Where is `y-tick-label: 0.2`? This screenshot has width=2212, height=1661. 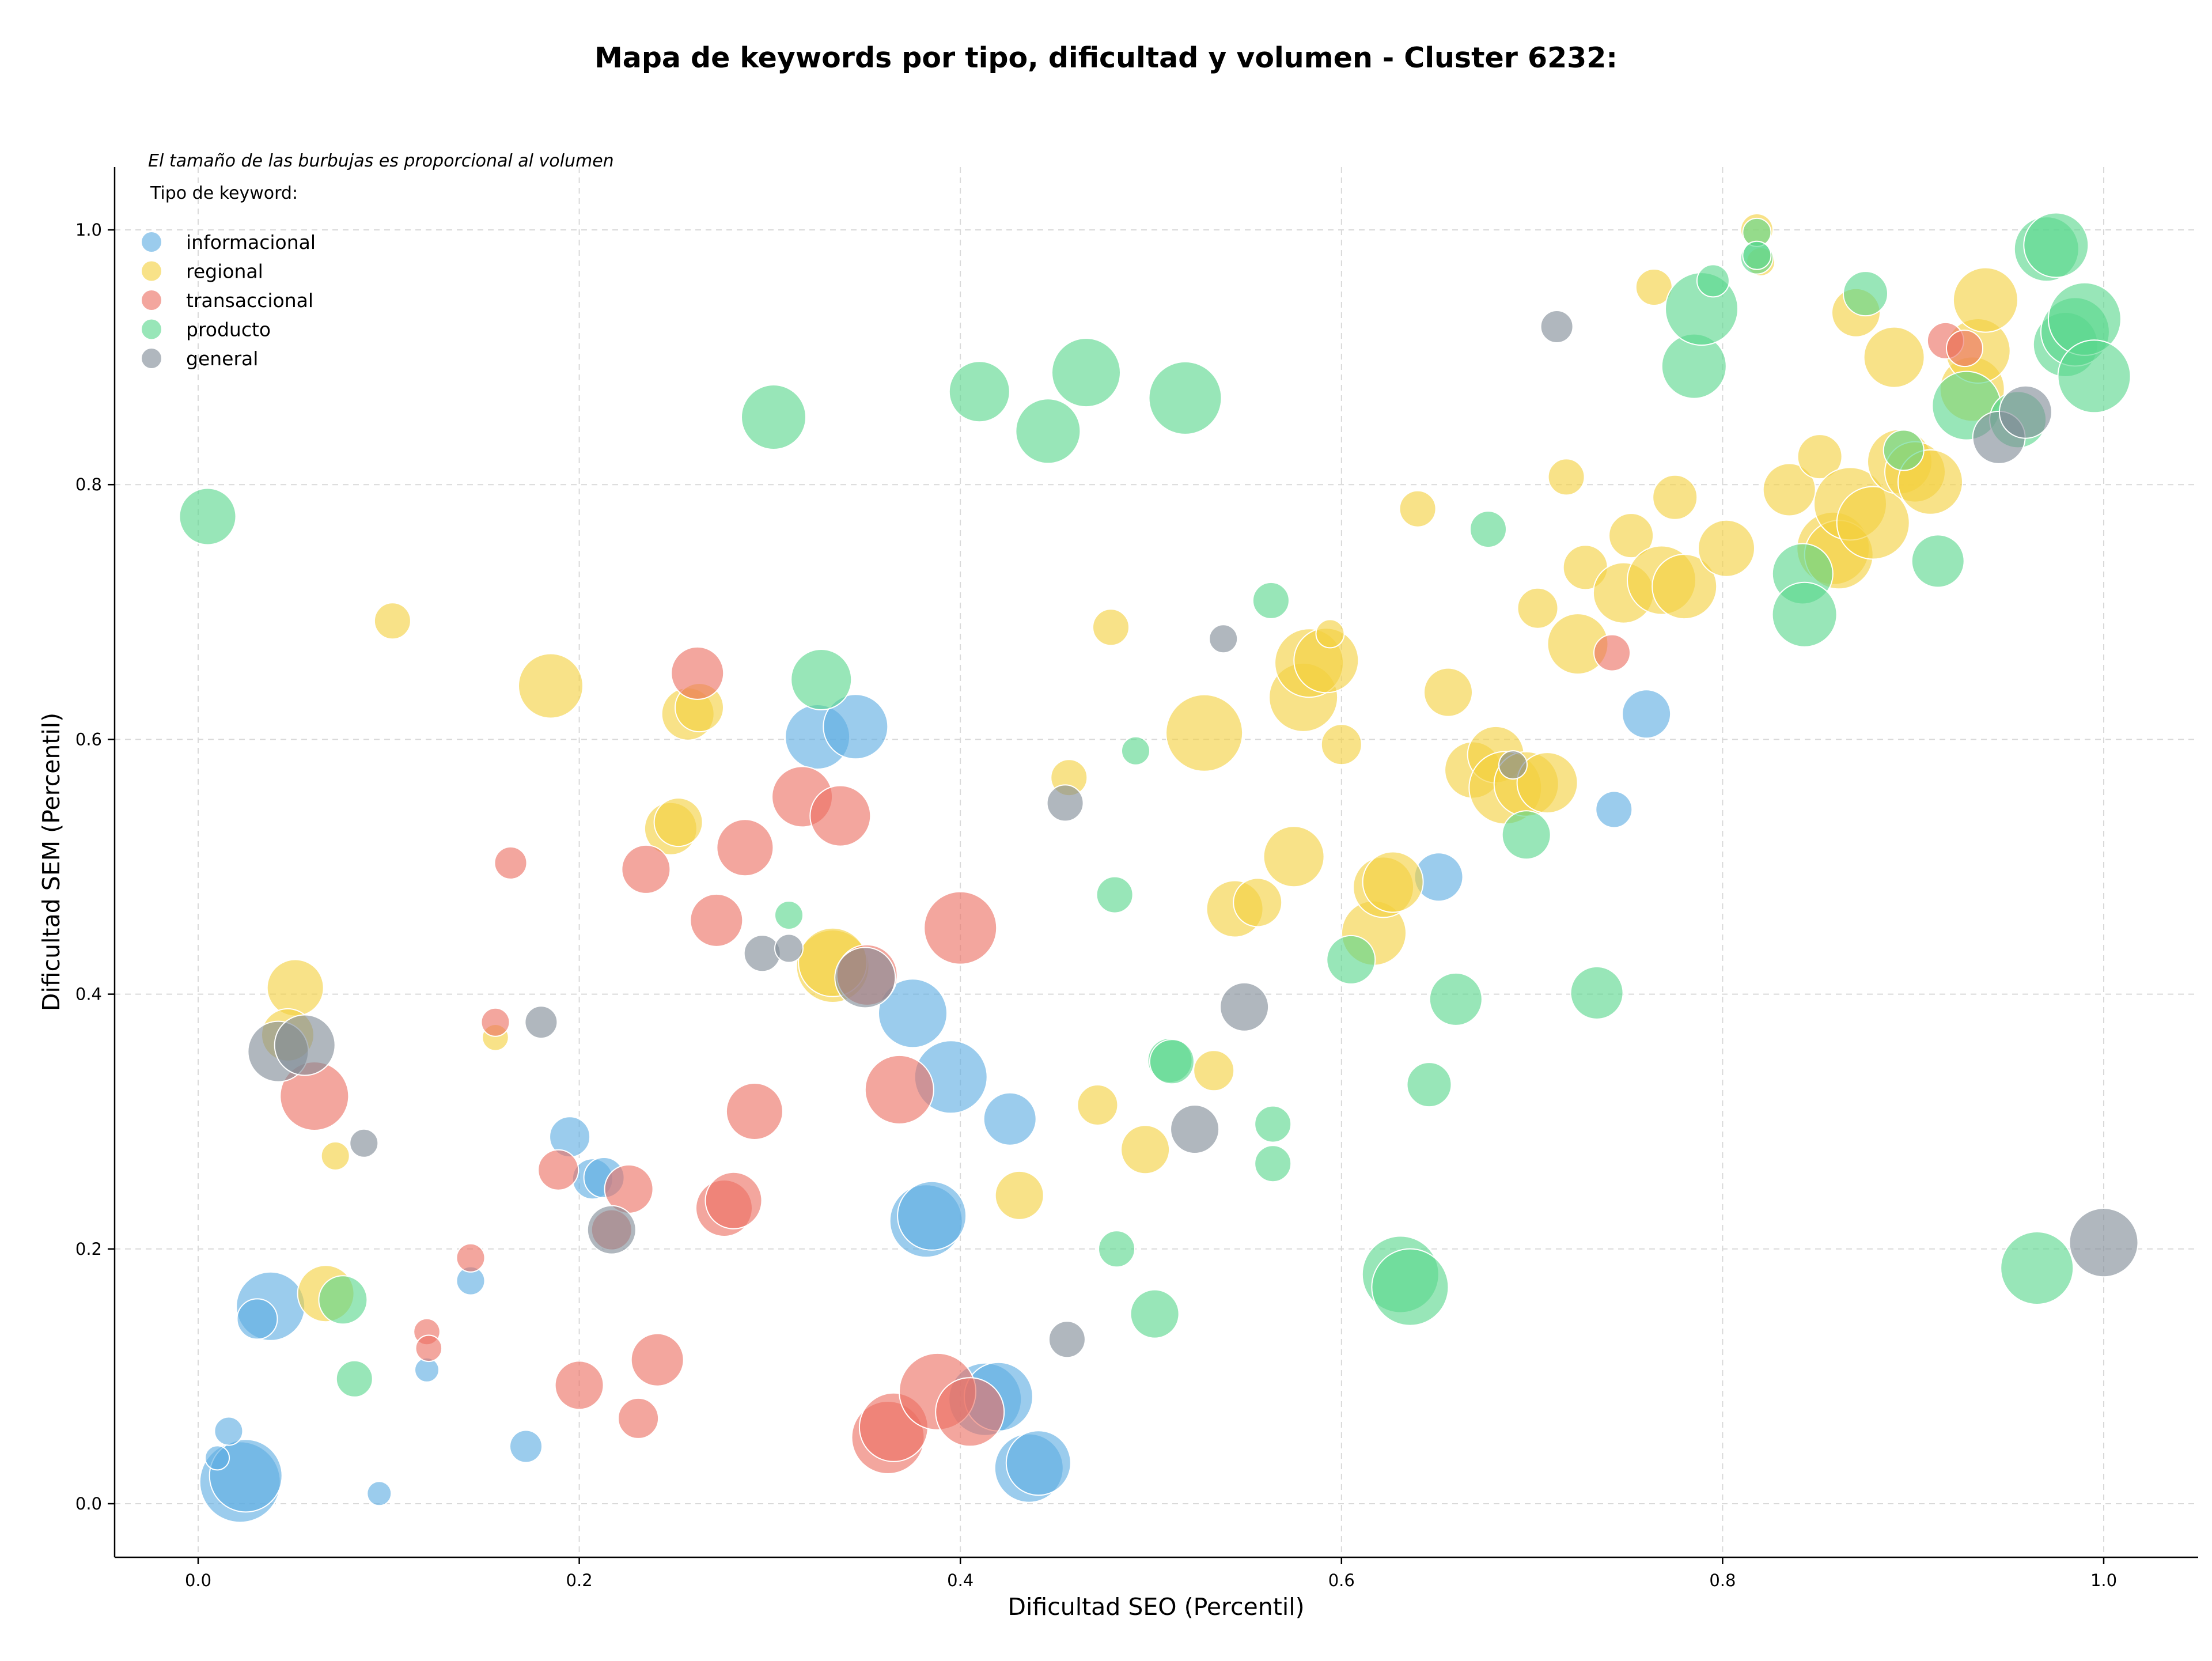 y-tick-label: 0.2 is located at coordinates (88, 1249).